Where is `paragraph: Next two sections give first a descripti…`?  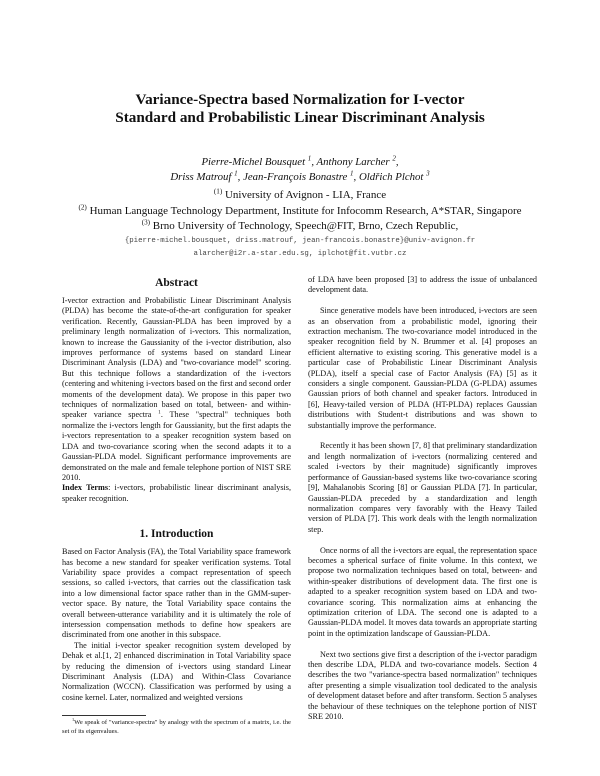
paragraph: Next two sections give first a descripti… is located at coordinates (422, 685).